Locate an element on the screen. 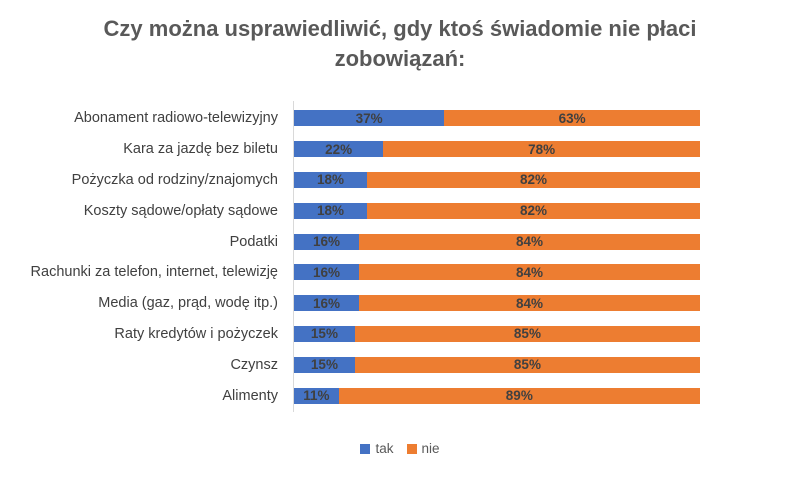 The image size is (800, 477). bar-segment-tak: 22% is located at coordinates (339, 149).